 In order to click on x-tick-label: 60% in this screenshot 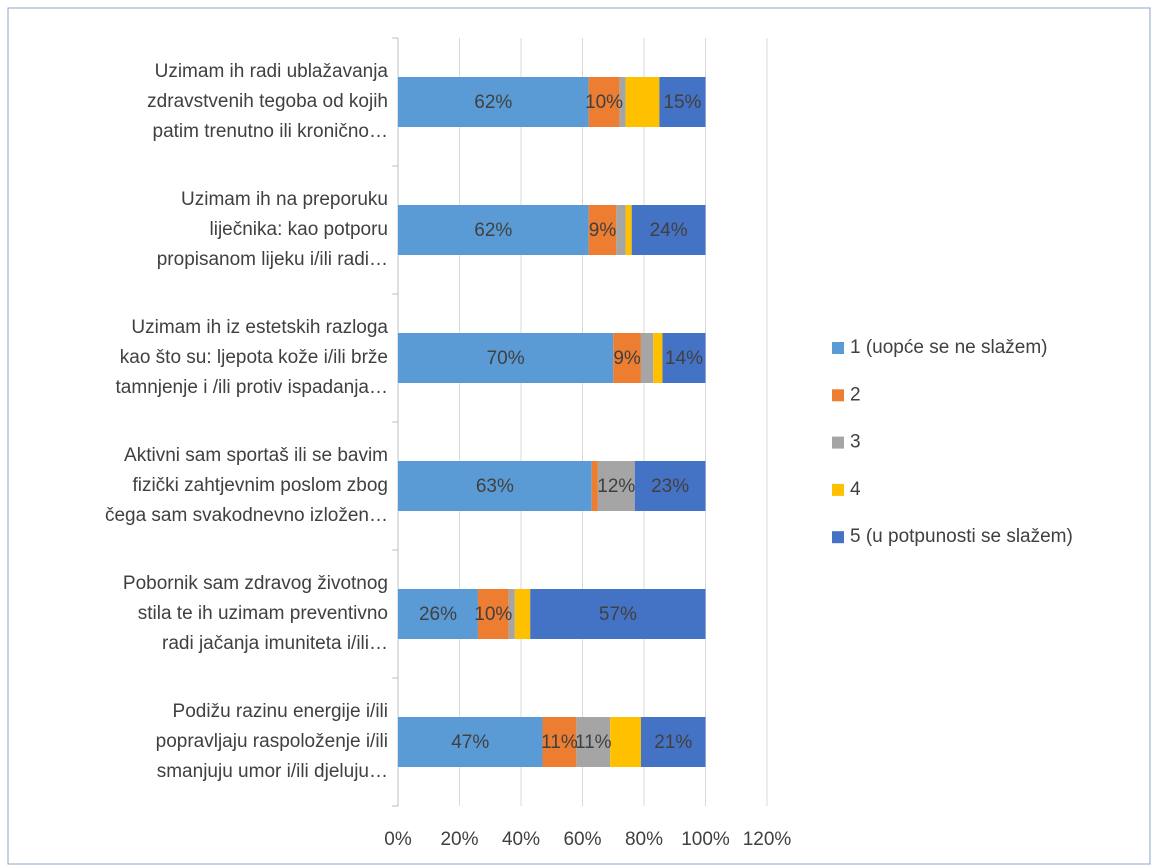, I will do `click(582, 839)`.